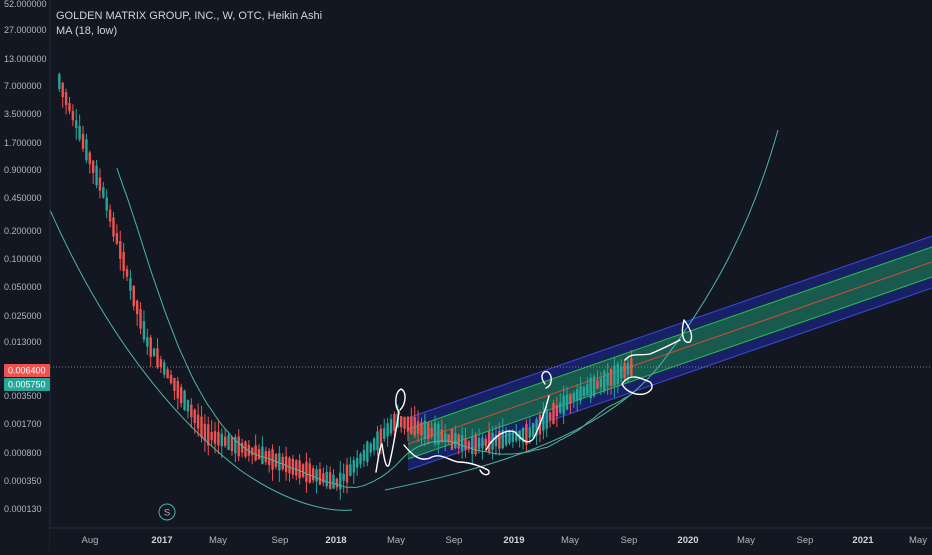 This screenshot has width=932, height=555. I want to click on y-tick-label: 0.000130, so click(23, 509).